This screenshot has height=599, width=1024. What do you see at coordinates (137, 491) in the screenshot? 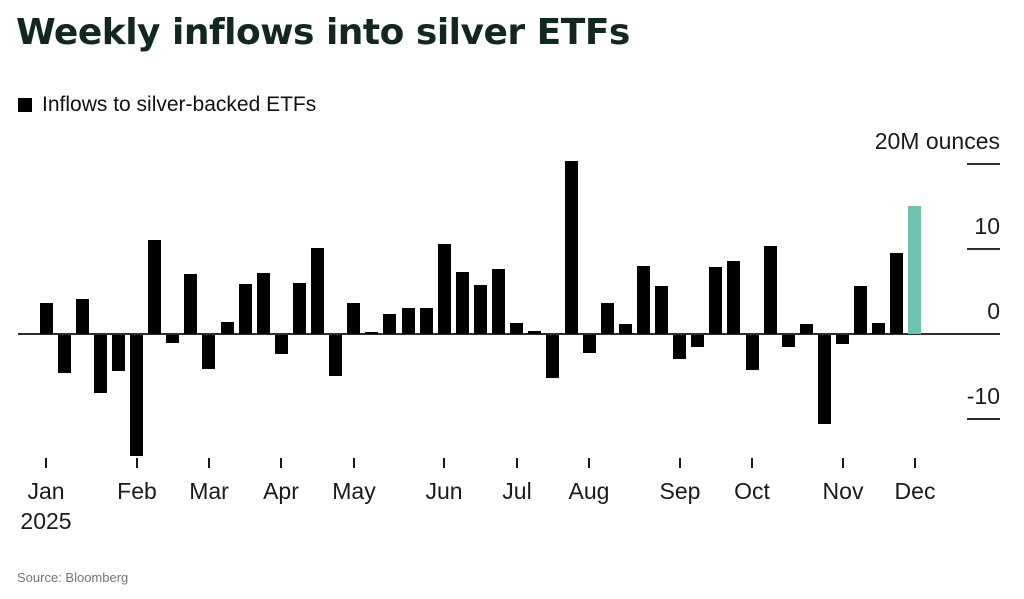
I see `month-label: Feb` at bounding box center [137, 491].